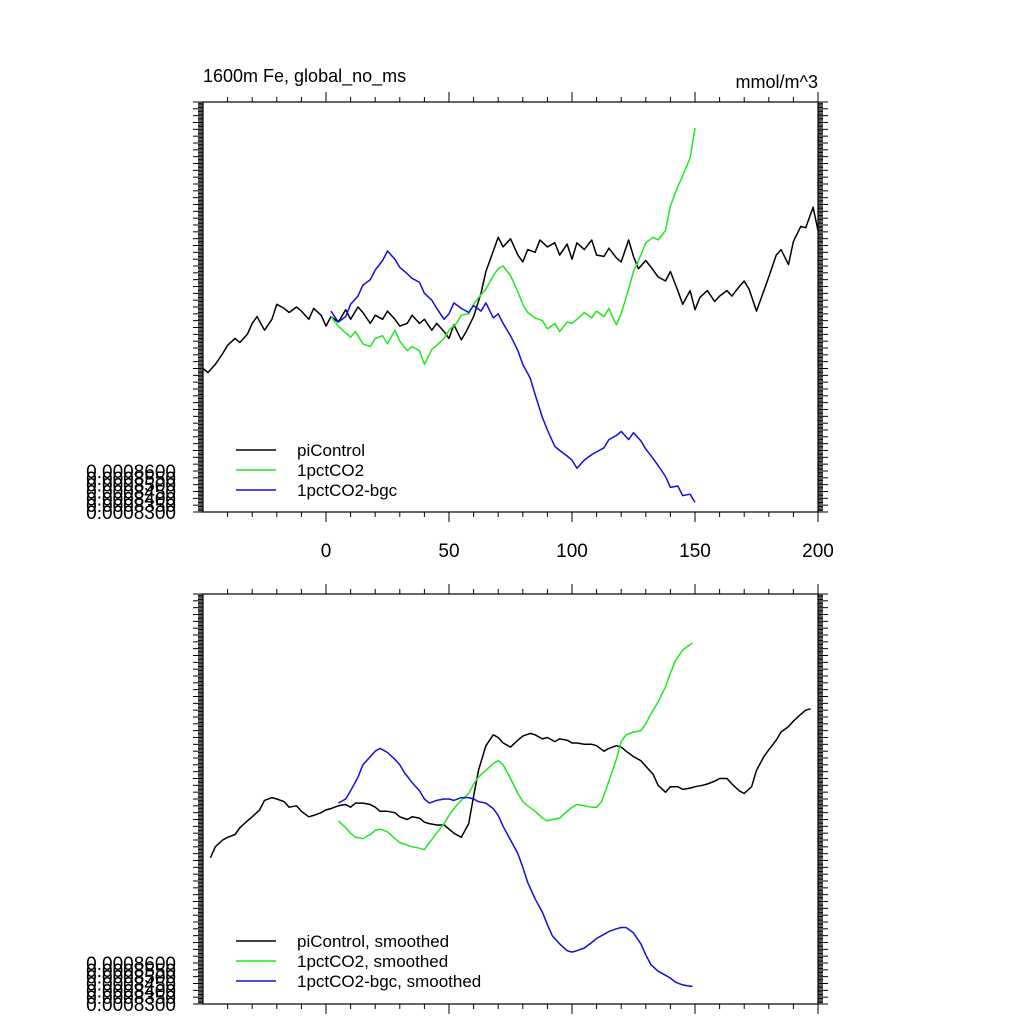 Image resolution: width=1024 pixels, height=1024 pixels. Describe the element at coordinates (347, 490) in the screenshot. I see `legend-label: 1pctCO2-bgc` at that location.